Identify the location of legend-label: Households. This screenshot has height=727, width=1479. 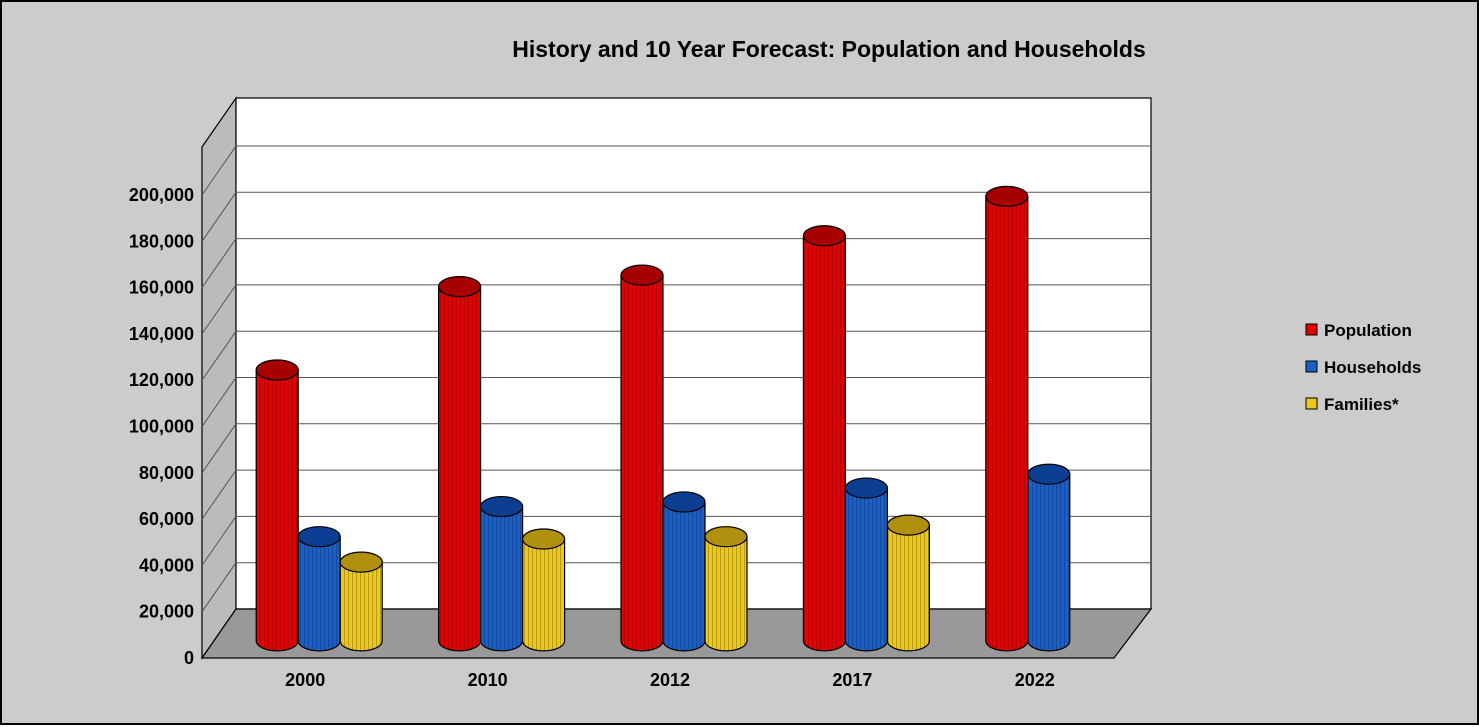
(1372, 367).